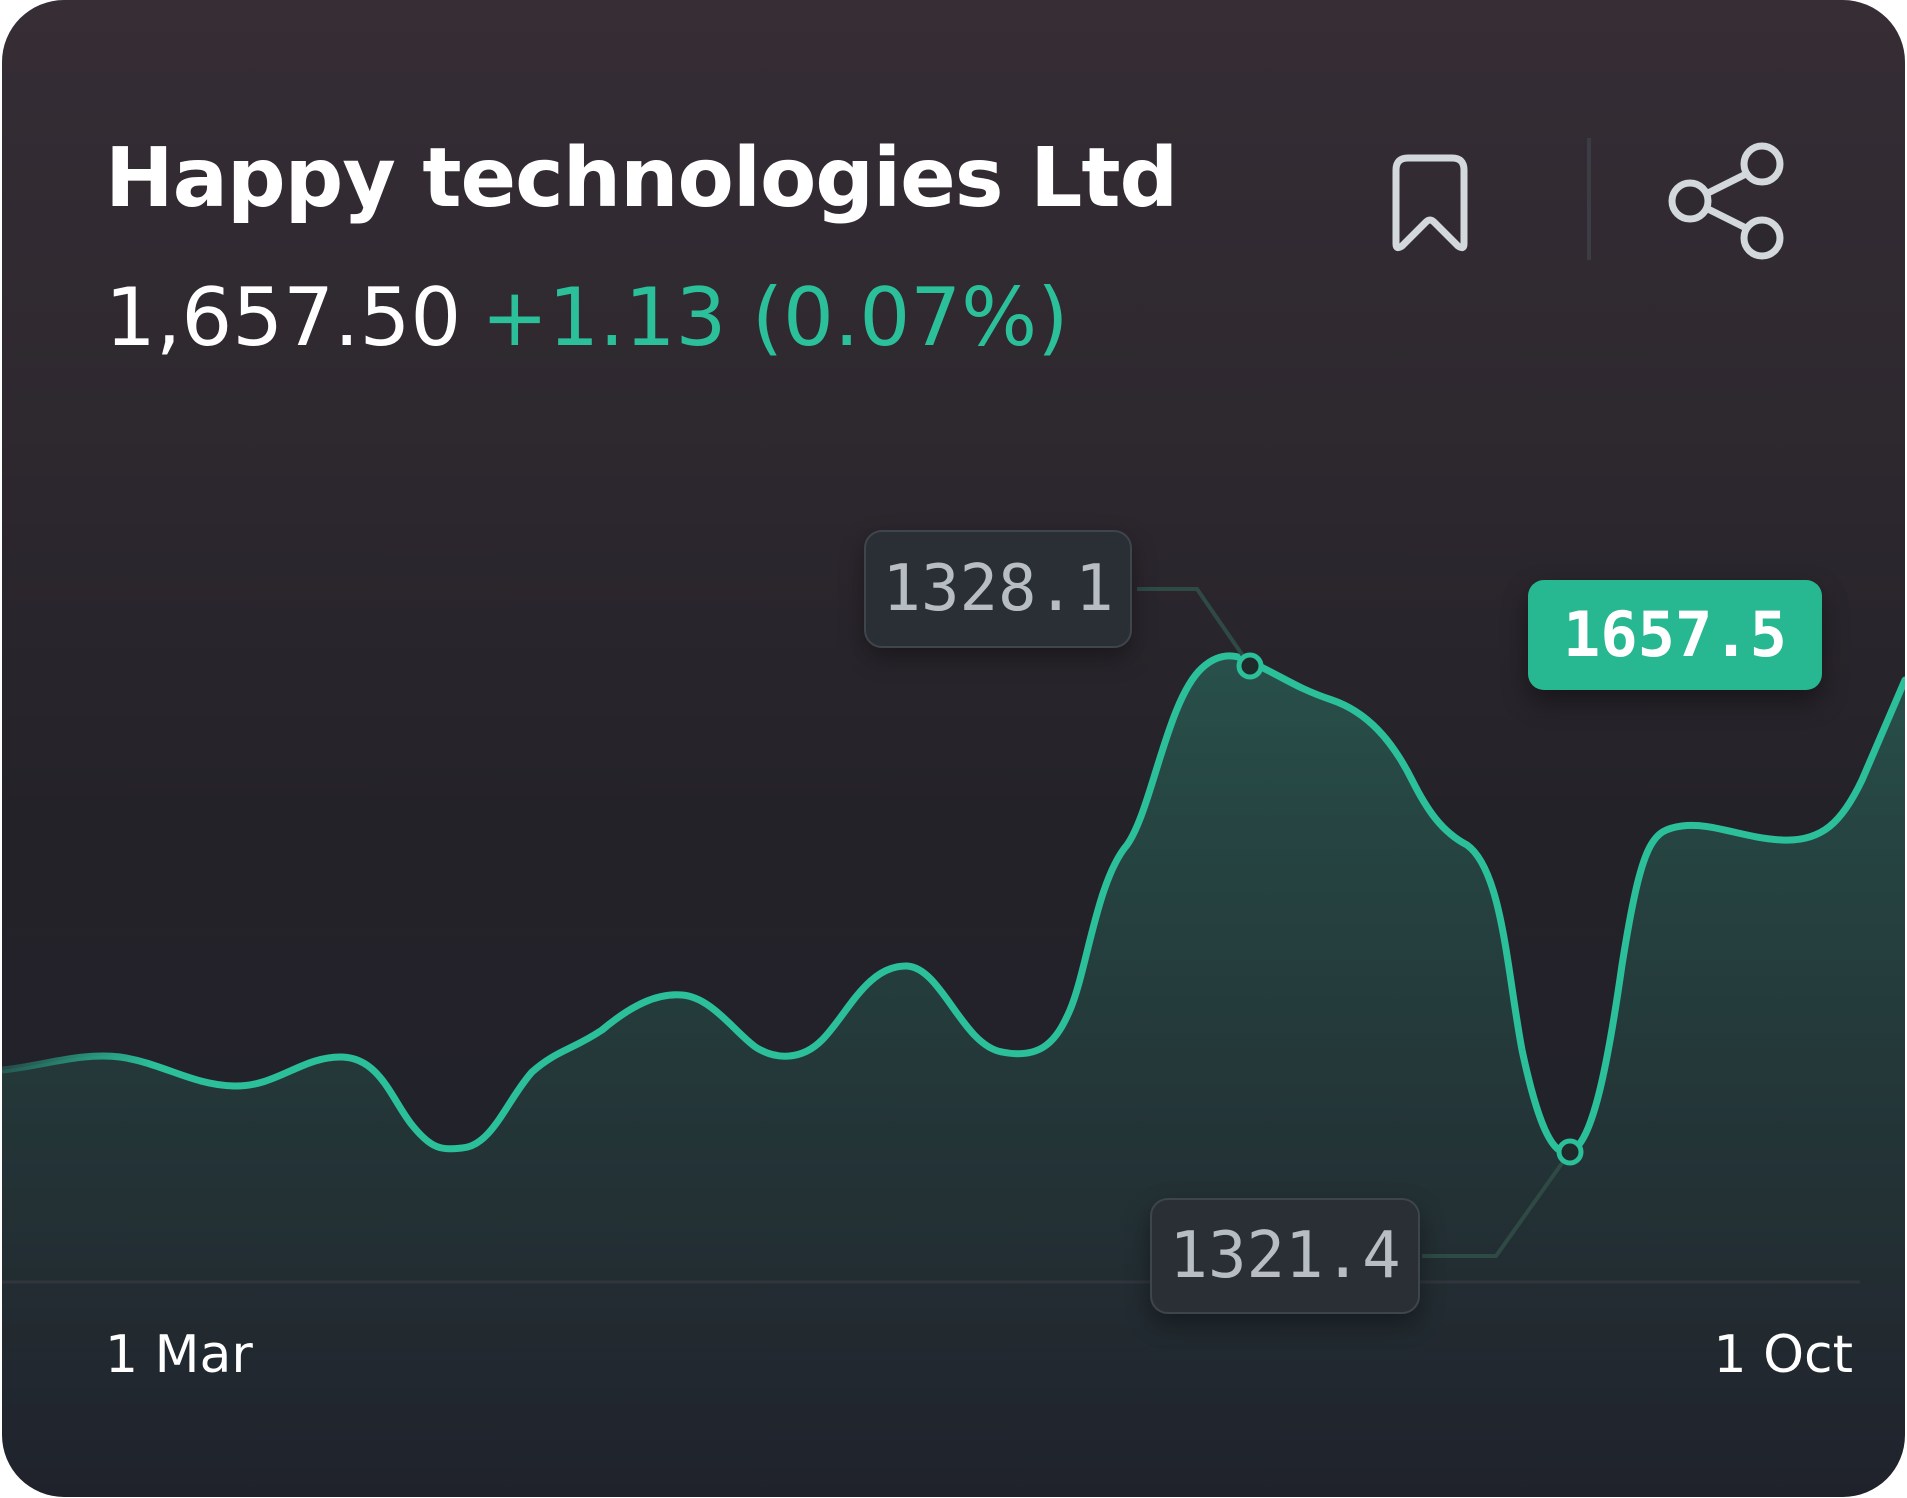 The height and width of the screenshot is (1498, 1907). Describe the element at coordinates (998, 589) in the screenshot. I see `high-value-callout: 1328.1` at that location.